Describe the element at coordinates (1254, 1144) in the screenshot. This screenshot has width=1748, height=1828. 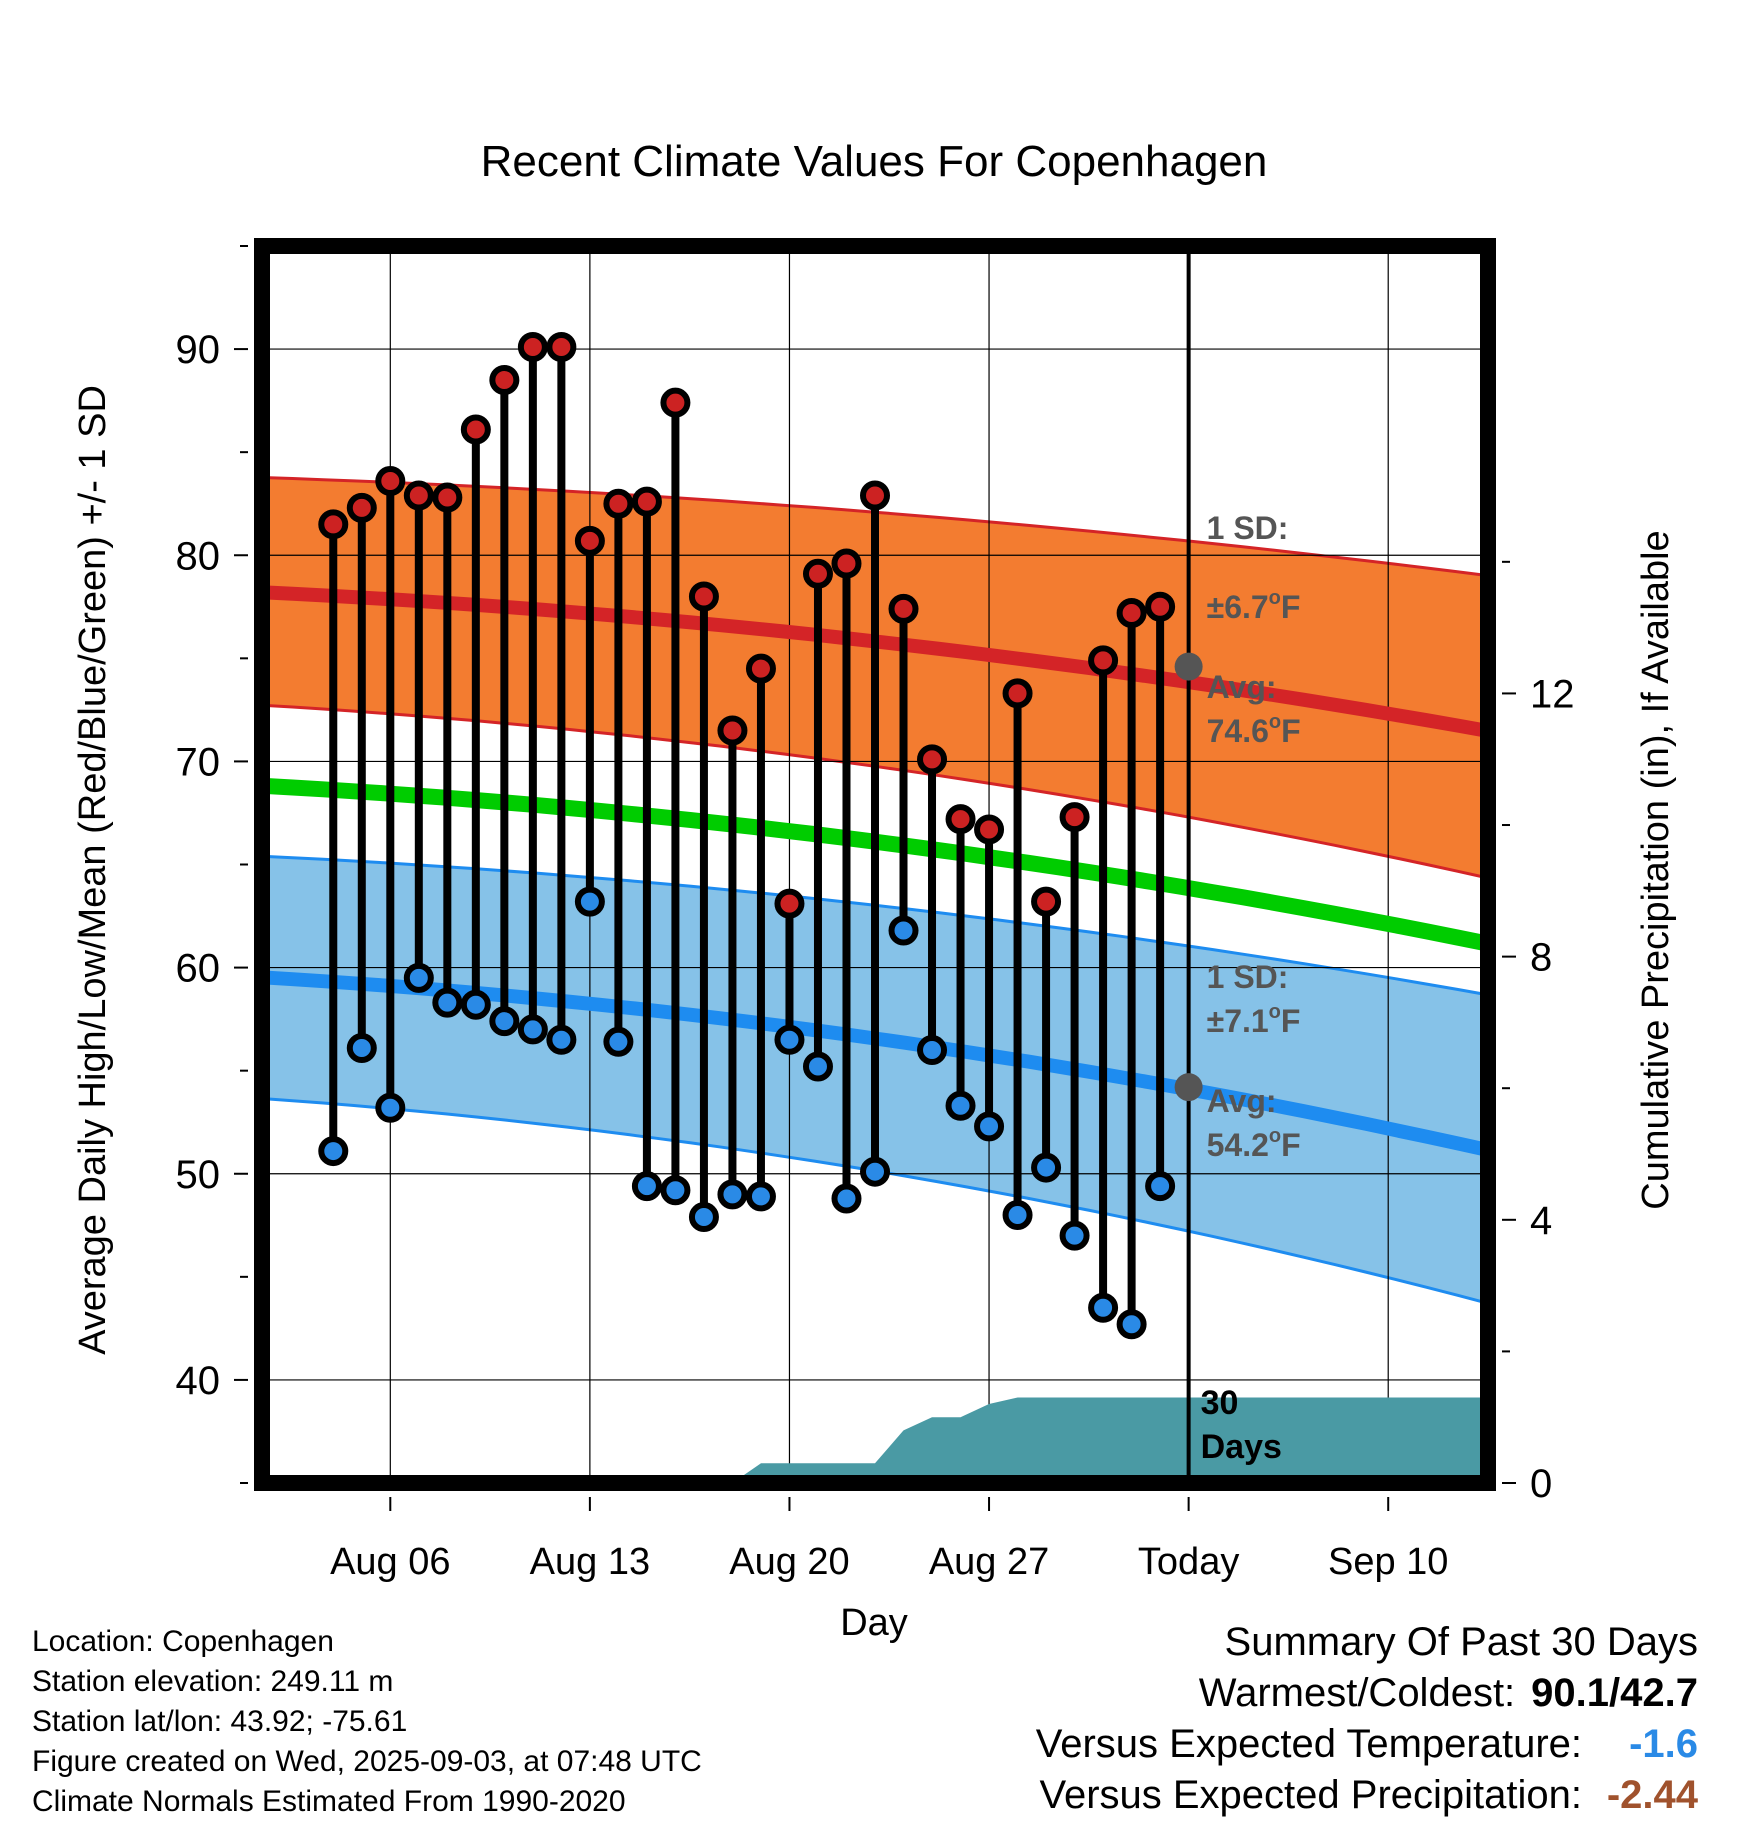
I see `low-avg-value: 54.2oF` at that location.